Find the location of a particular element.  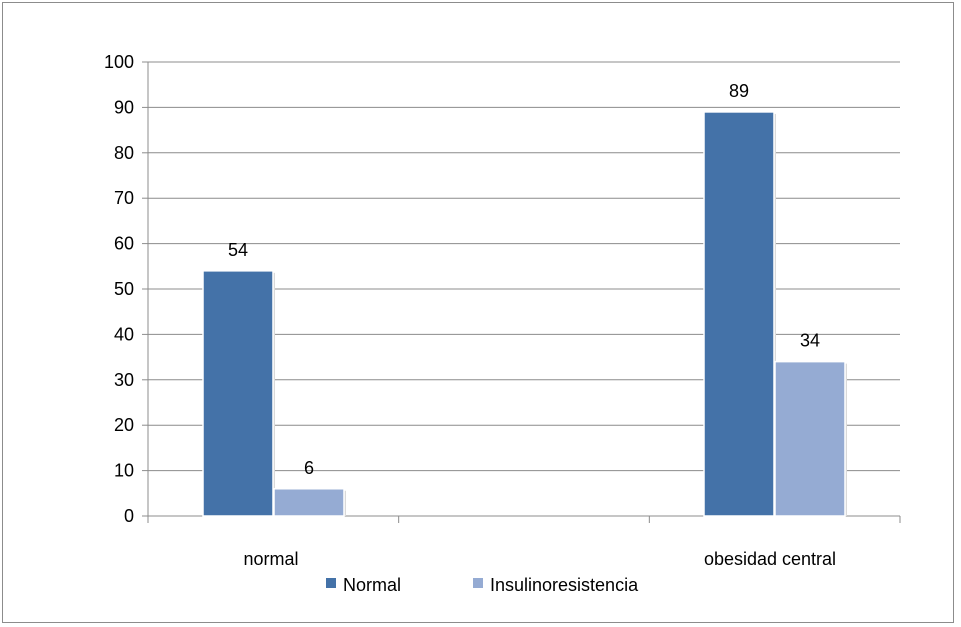

y-tick-label: 90 is located at coordinates (124, 107).